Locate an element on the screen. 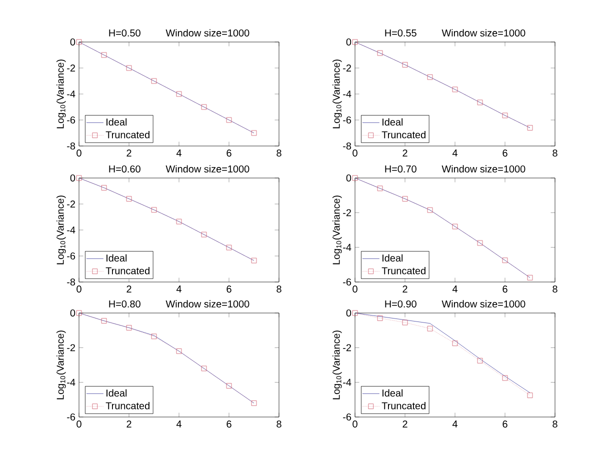  chart-title: H=0.90 is located at coordinates (400, 304).